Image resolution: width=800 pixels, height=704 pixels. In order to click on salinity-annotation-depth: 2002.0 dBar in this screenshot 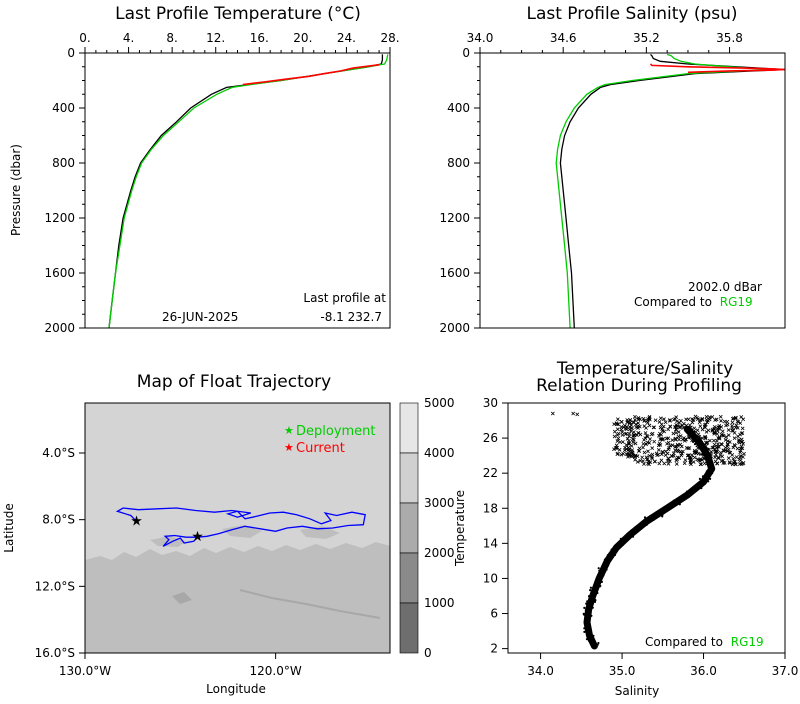, I will do `click(725, 287)`.